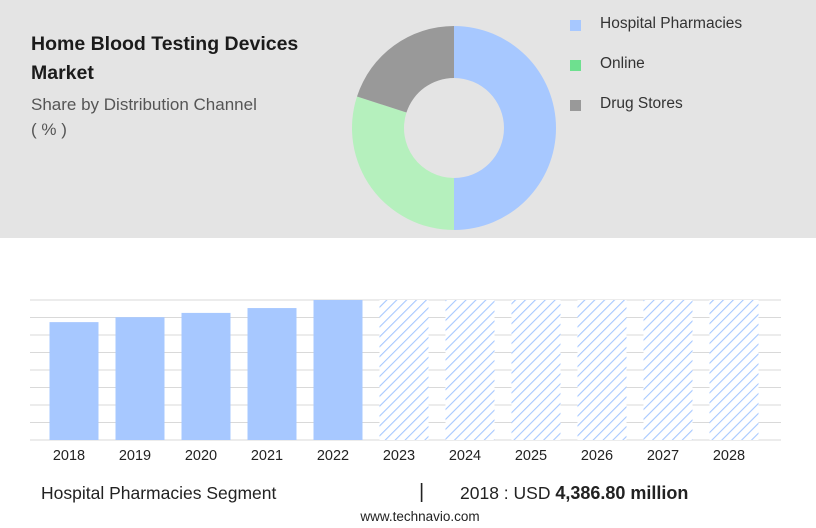  Describe the element at coordinates (69, 456) in the screenshot. I see `x-tick-label-2018: 2018` at that location.